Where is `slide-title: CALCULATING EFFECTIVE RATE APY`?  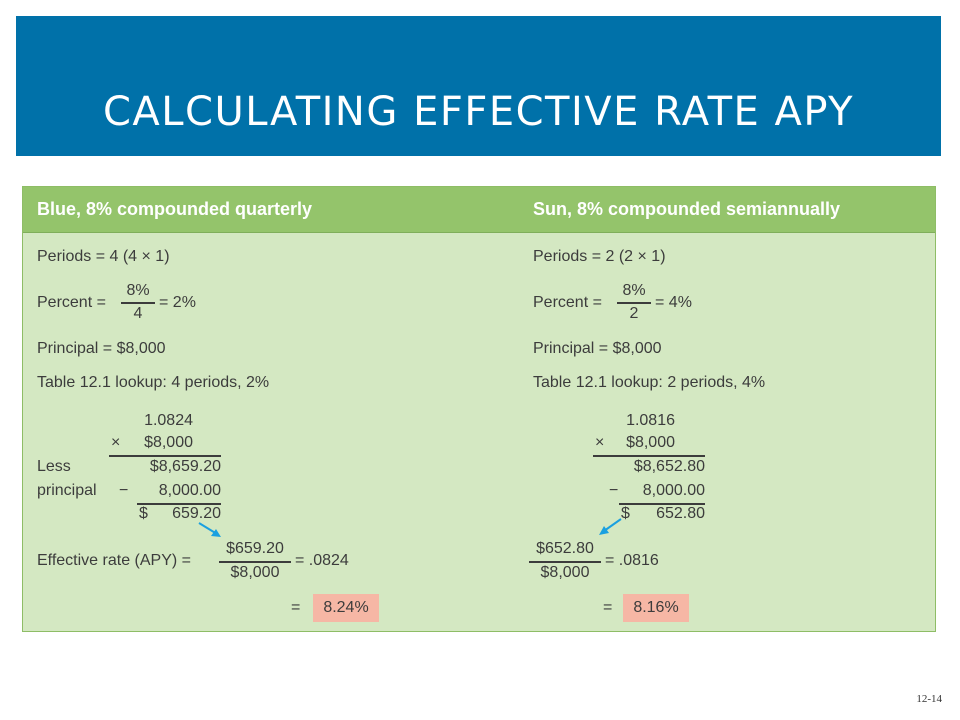
slide-title: CALCULATING EFFECTIVE RATE APY is located at coordinates (478, 112).